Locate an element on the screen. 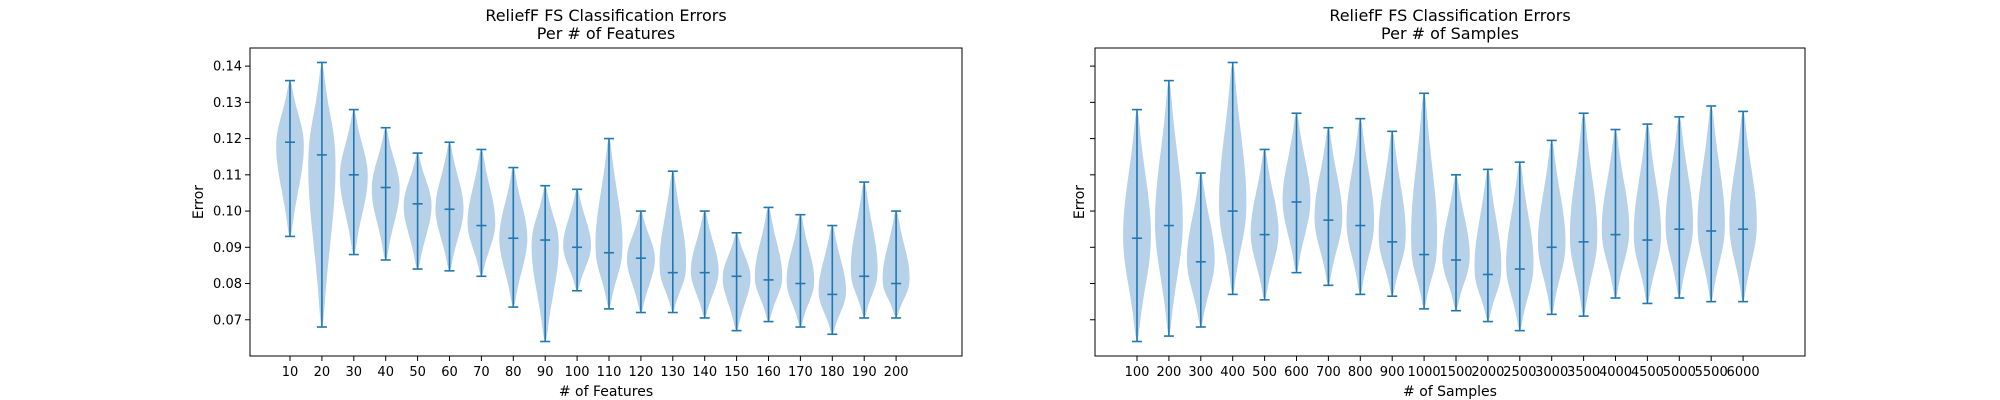 This screenshot has width=2000, height=400. y-tick-label: 0.07 is located at coordinates (227, 320).